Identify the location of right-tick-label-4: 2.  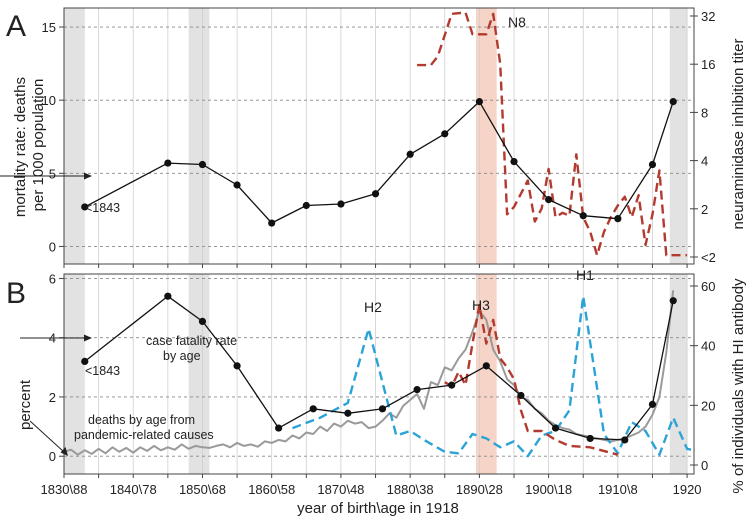
(704, 209).